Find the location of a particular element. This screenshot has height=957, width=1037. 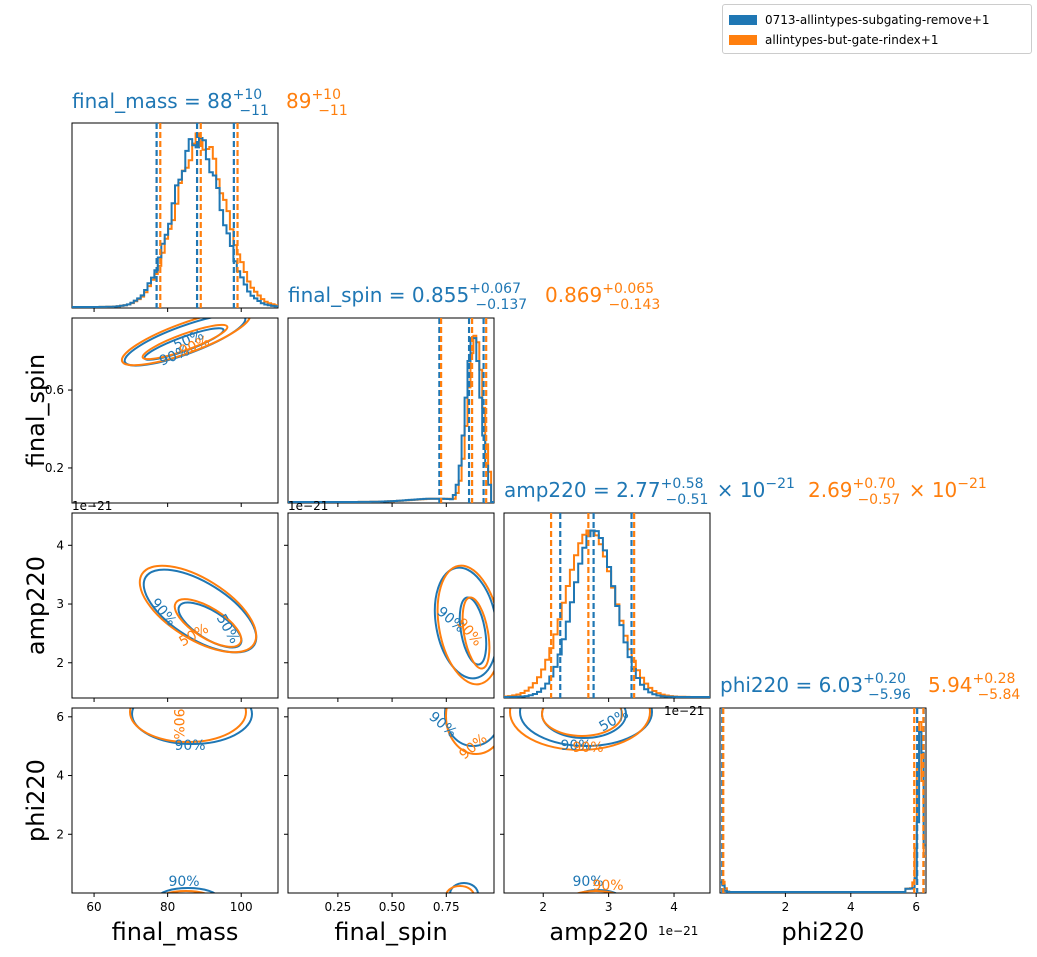

contour-set: 50%90%90% is located at coordinates (186, 344).